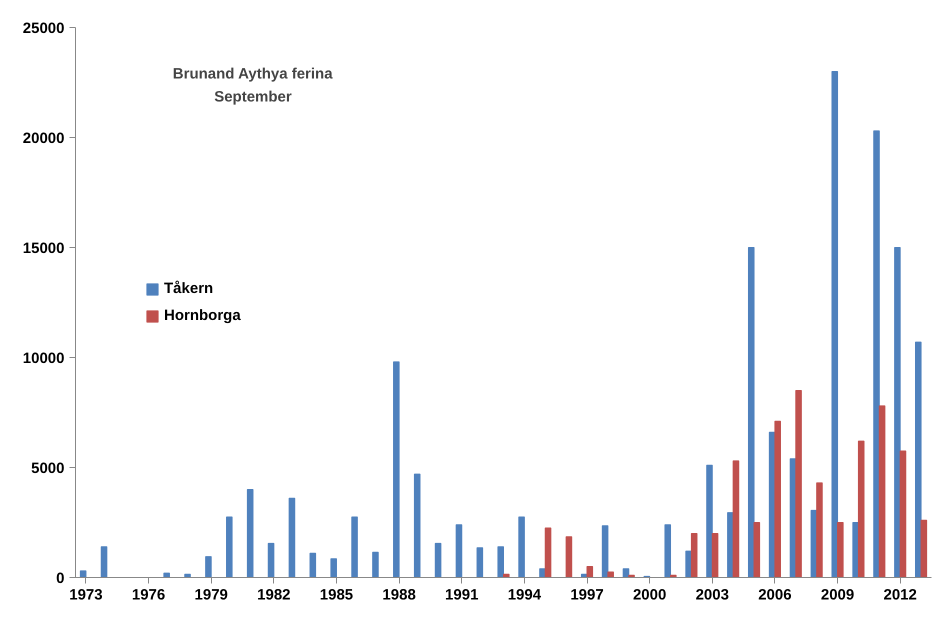  I want to click on x-tick-label: 1982, so click(274, 595).